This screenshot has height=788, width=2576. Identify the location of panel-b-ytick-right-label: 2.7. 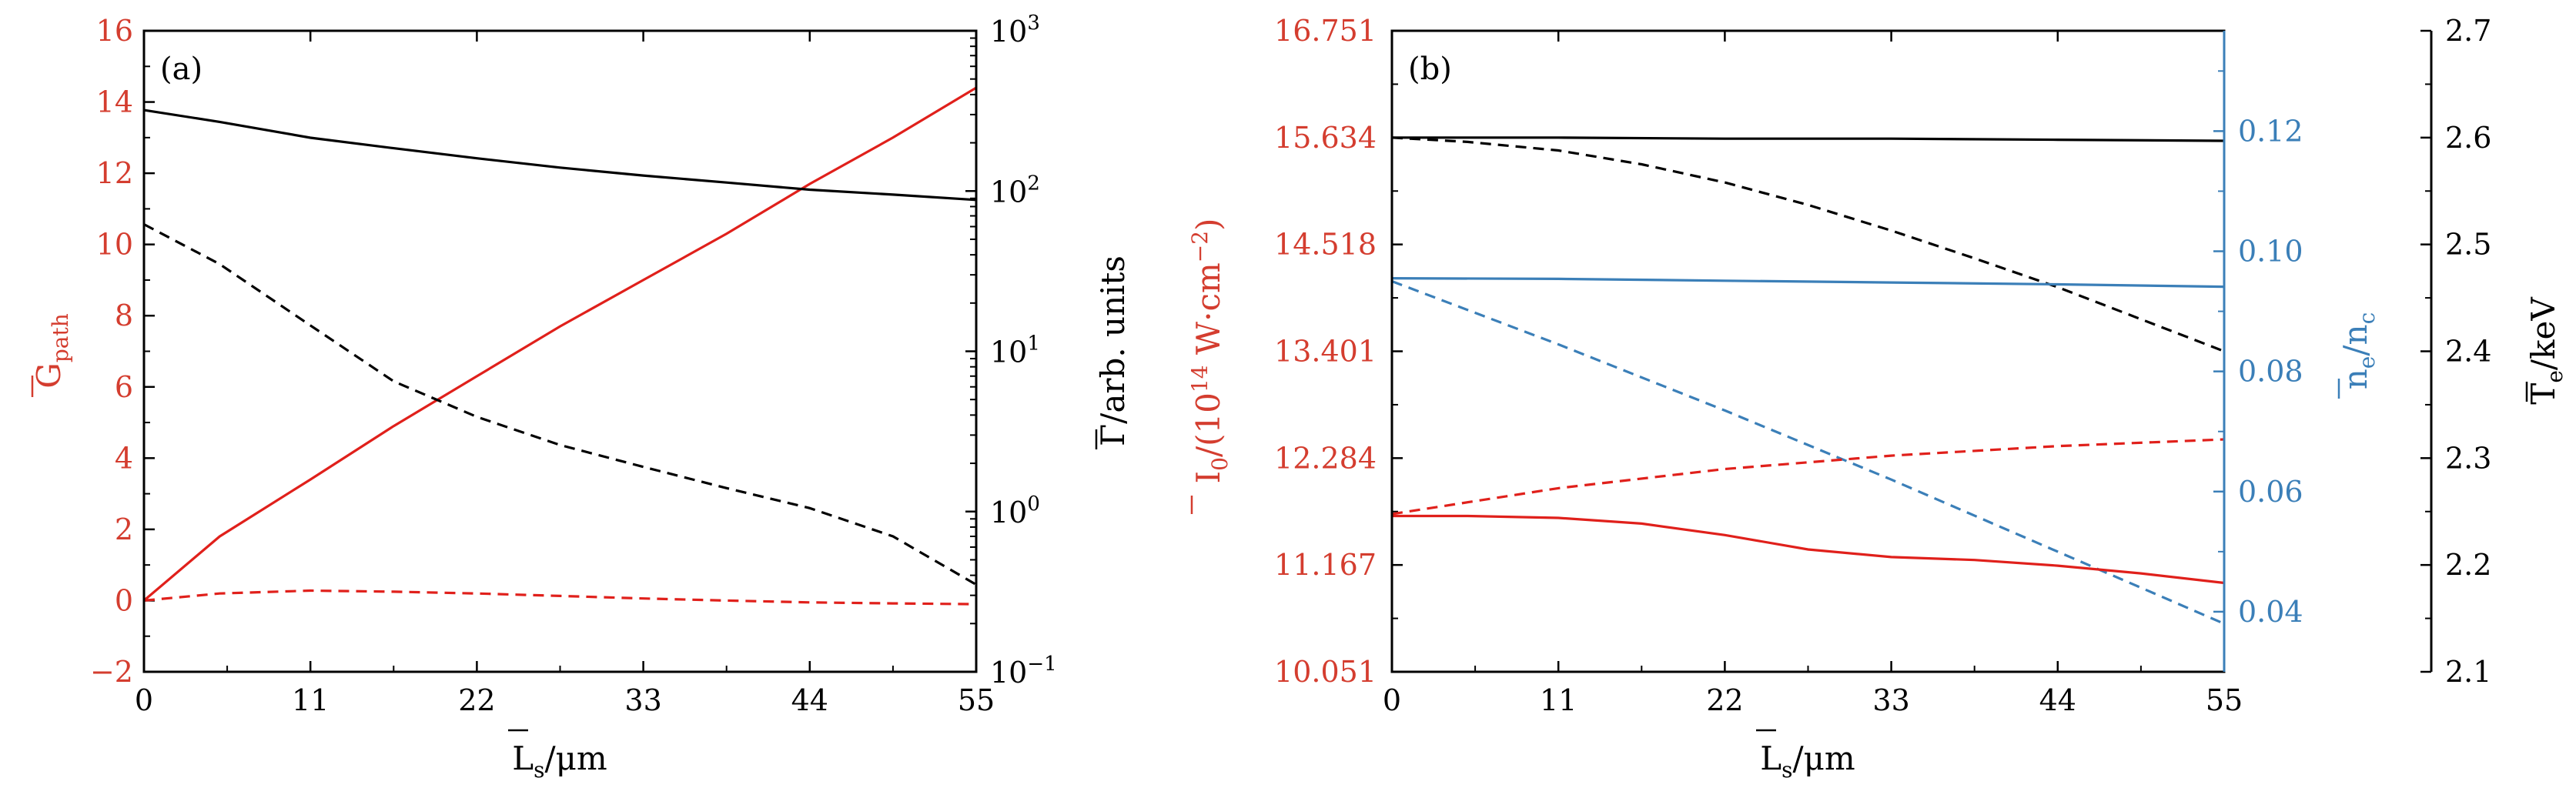
(2468, 31).